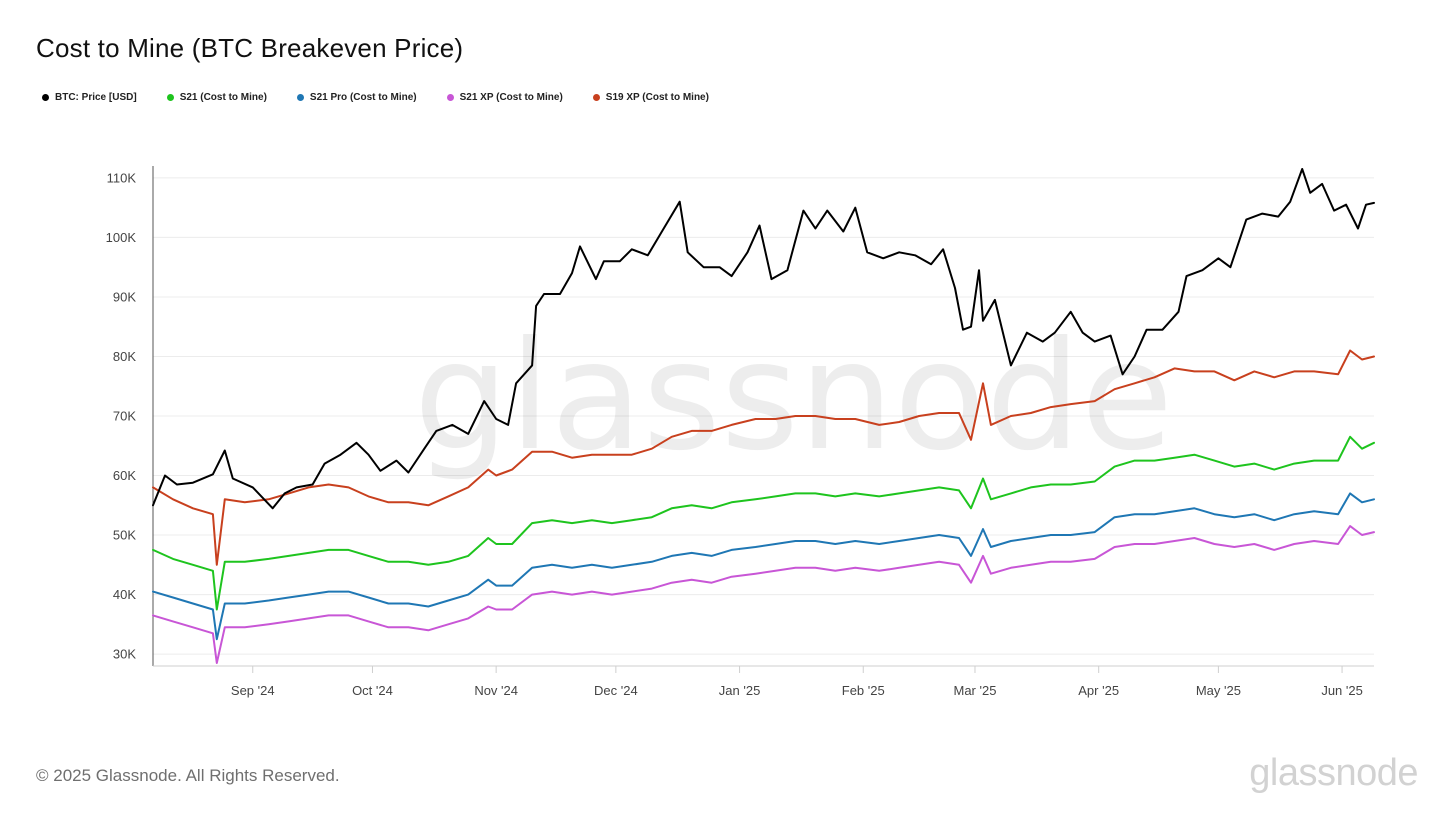  I want to click on legend-item-s21-xp: S21 XP (Cost to Mine), so click(504, 97).